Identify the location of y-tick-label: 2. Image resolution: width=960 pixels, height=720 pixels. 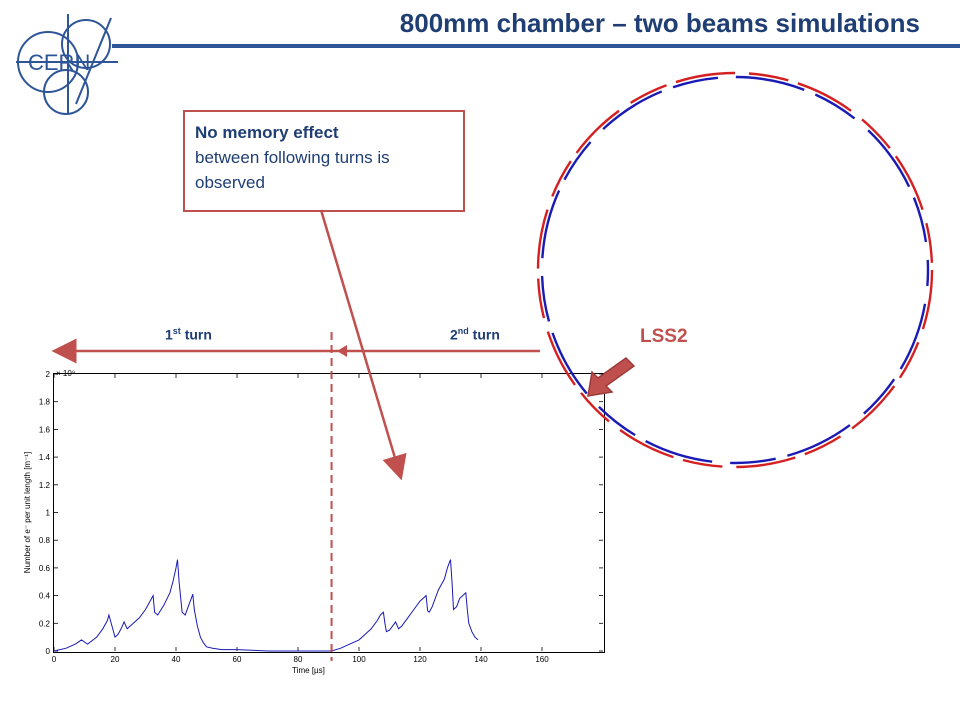
(48, 374).